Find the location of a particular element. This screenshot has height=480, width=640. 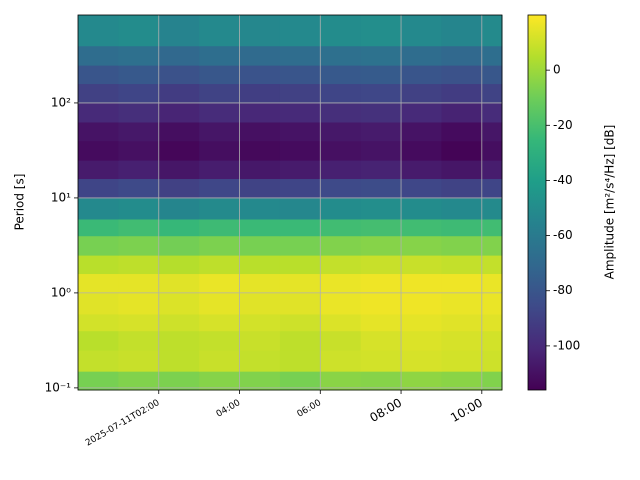

x-tick-label: 04:00 is located at coordinates (229, 409).